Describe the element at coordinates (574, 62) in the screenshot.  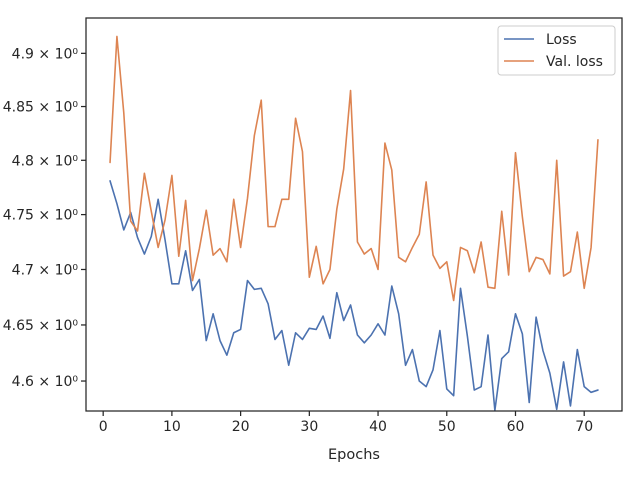
I see `legend-label-val-loss: Val. loss` at that location.